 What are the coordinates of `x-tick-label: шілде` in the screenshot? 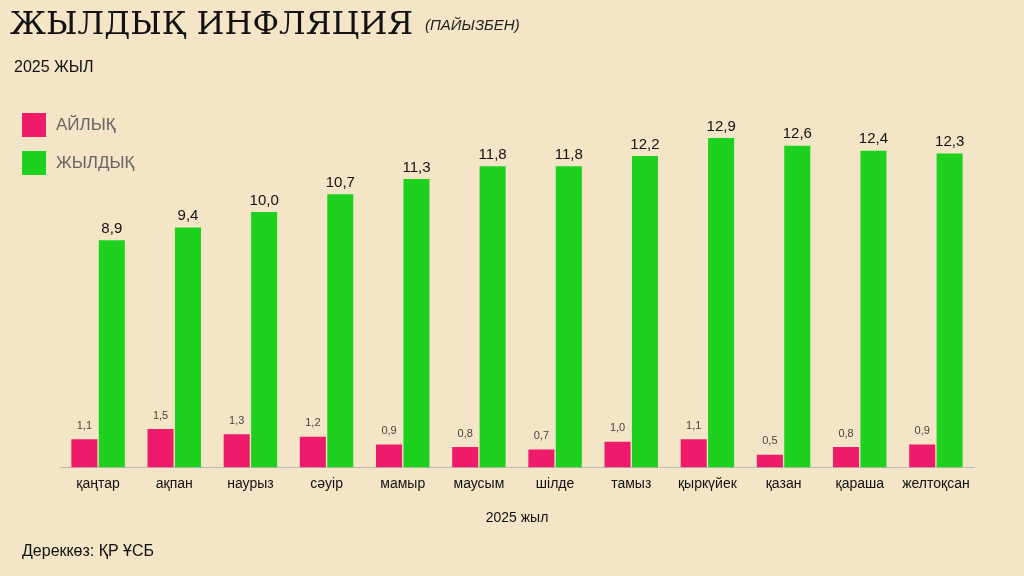 It's located at (555, 482).